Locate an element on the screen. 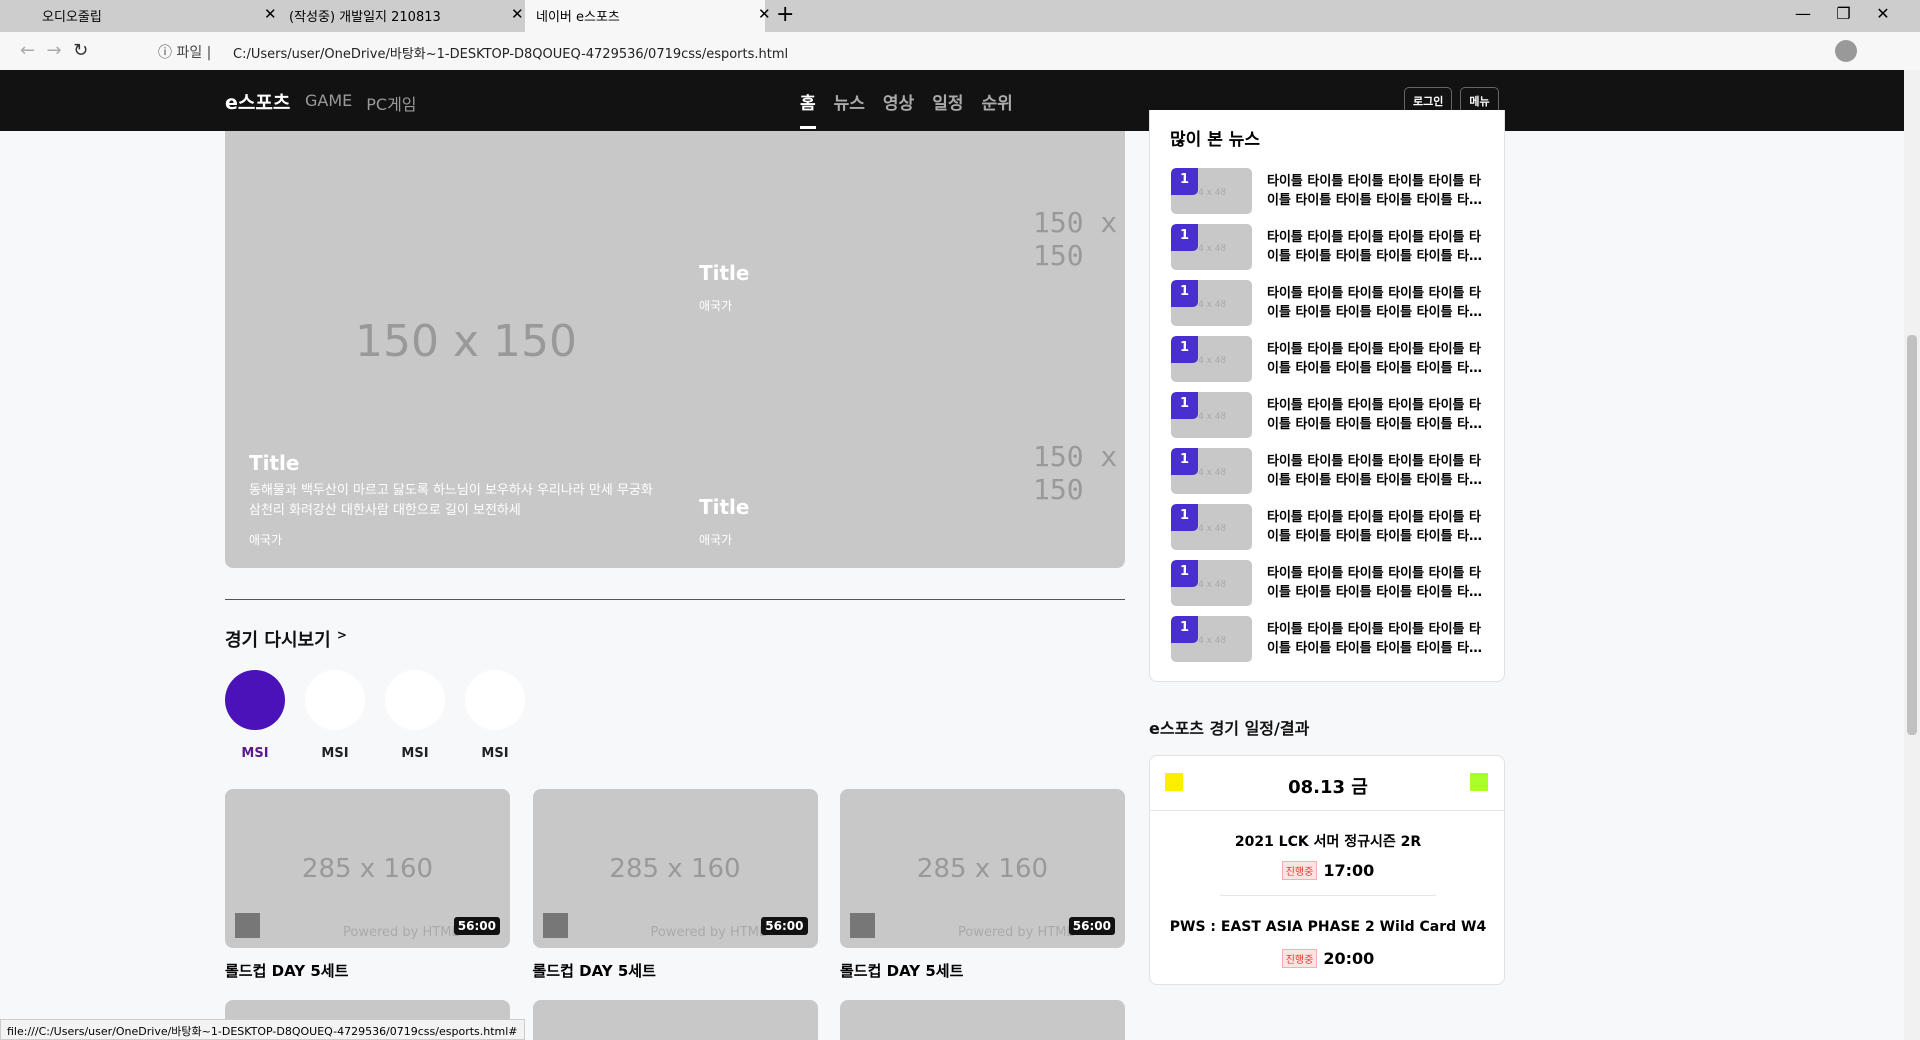 This screenshot has height=1040, width=1920. active-tab-bg is located at coordinates (645, 16).